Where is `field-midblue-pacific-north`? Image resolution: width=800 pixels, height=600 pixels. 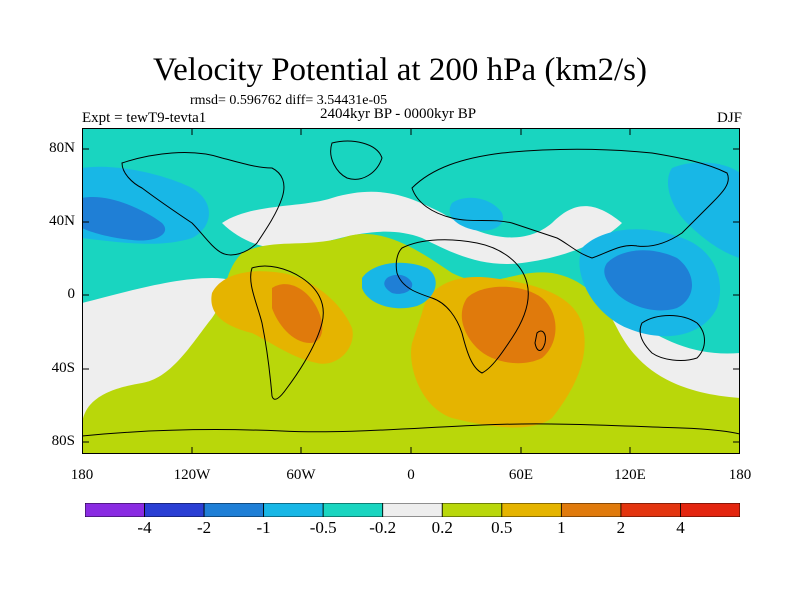
field-midblue-pacific-north is located at coordinates (124, 219).